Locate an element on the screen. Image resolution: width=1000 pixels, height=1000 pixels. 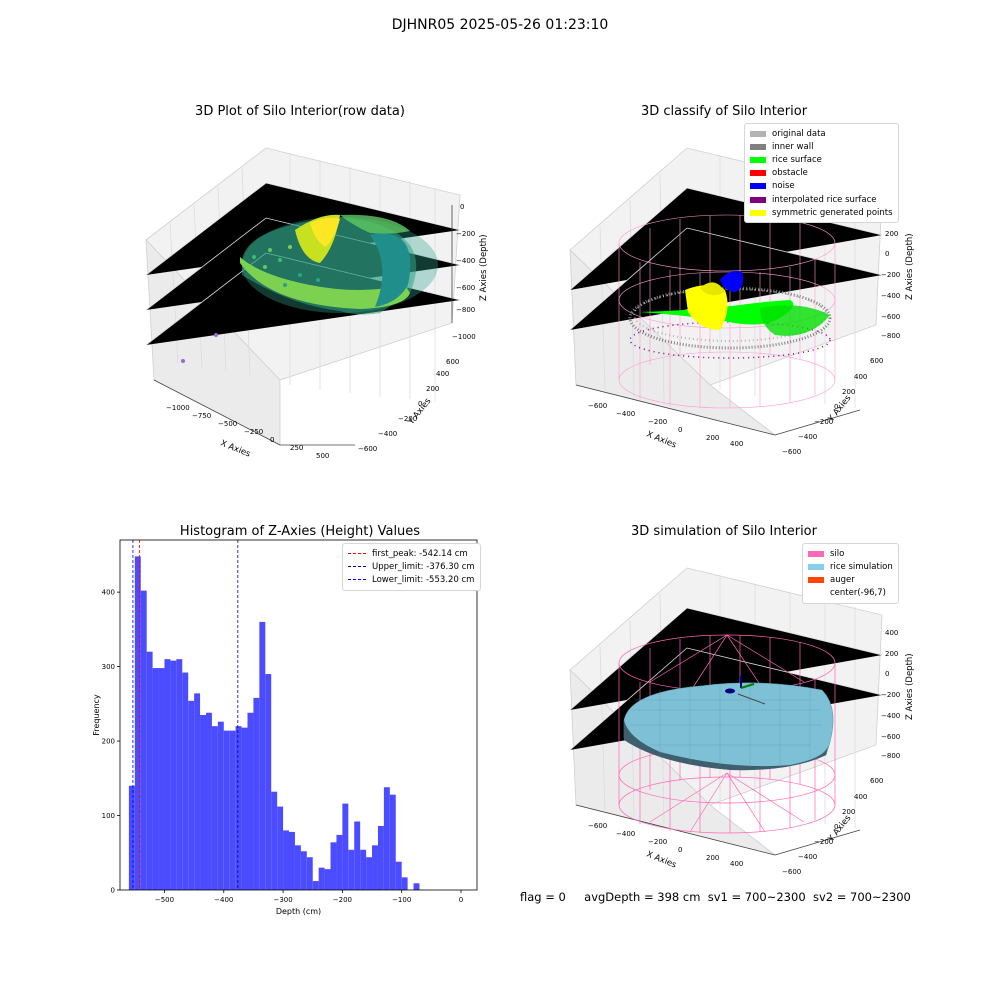
histogram-x-label: Depth (cm) is located at coordinates (298, 911).